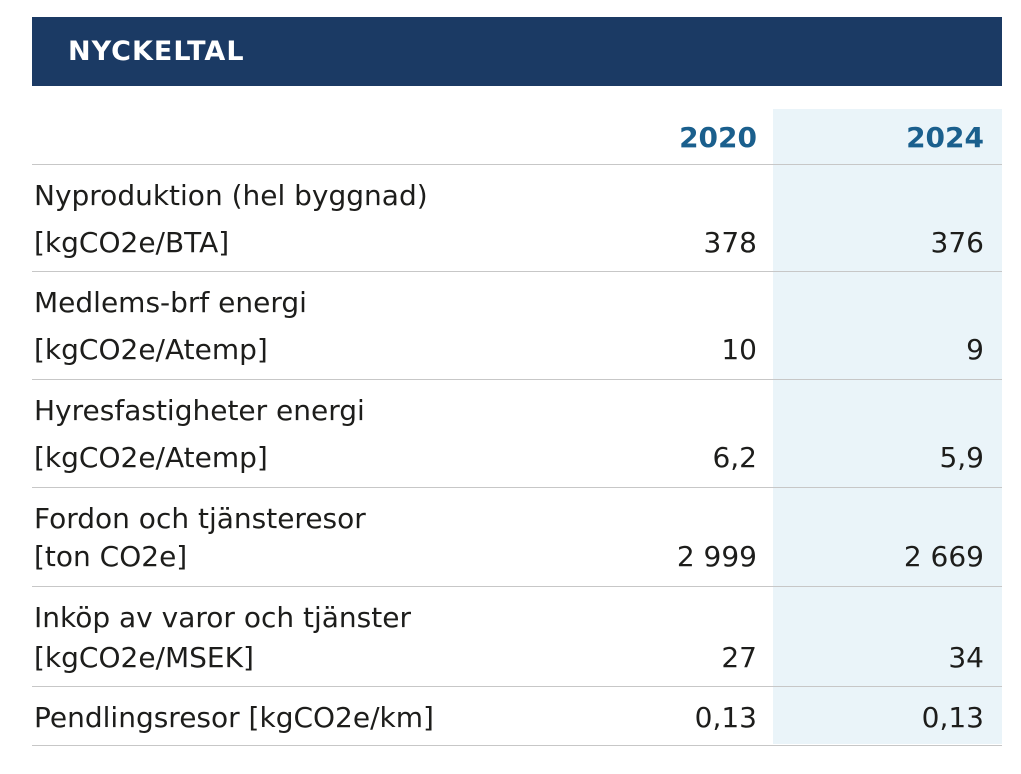  I want to click on value-2024: 5,9, so click(961, 457).